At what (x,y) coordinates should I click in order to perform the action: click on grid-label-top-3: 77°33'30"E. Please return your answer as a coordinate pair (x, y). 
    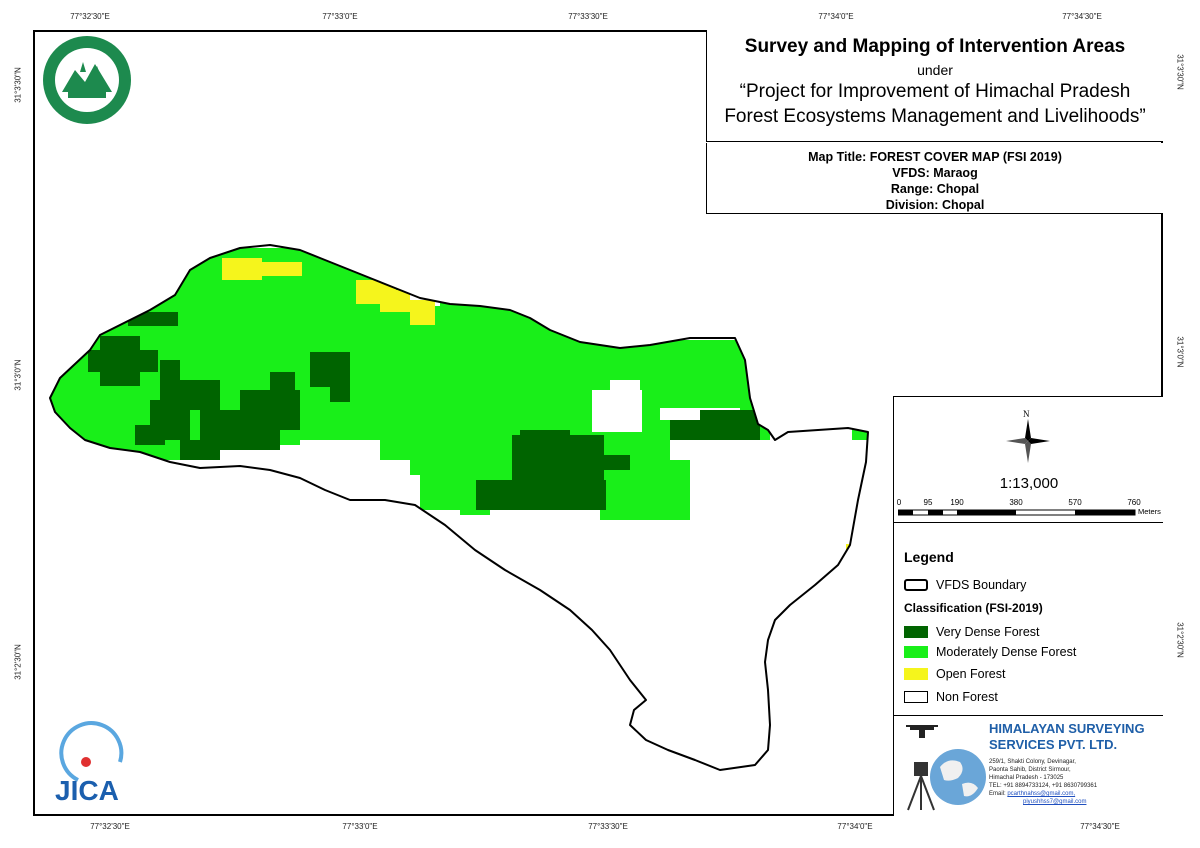
    Looking at the image, I should click on (588, 16).